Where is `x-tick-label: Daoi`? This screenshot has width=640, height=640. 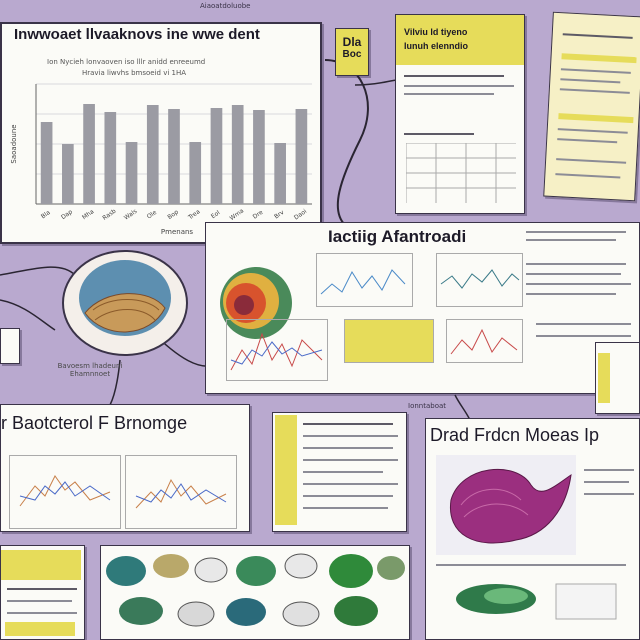 x-tick-label: Daoi is located at coordinates (300, 215).